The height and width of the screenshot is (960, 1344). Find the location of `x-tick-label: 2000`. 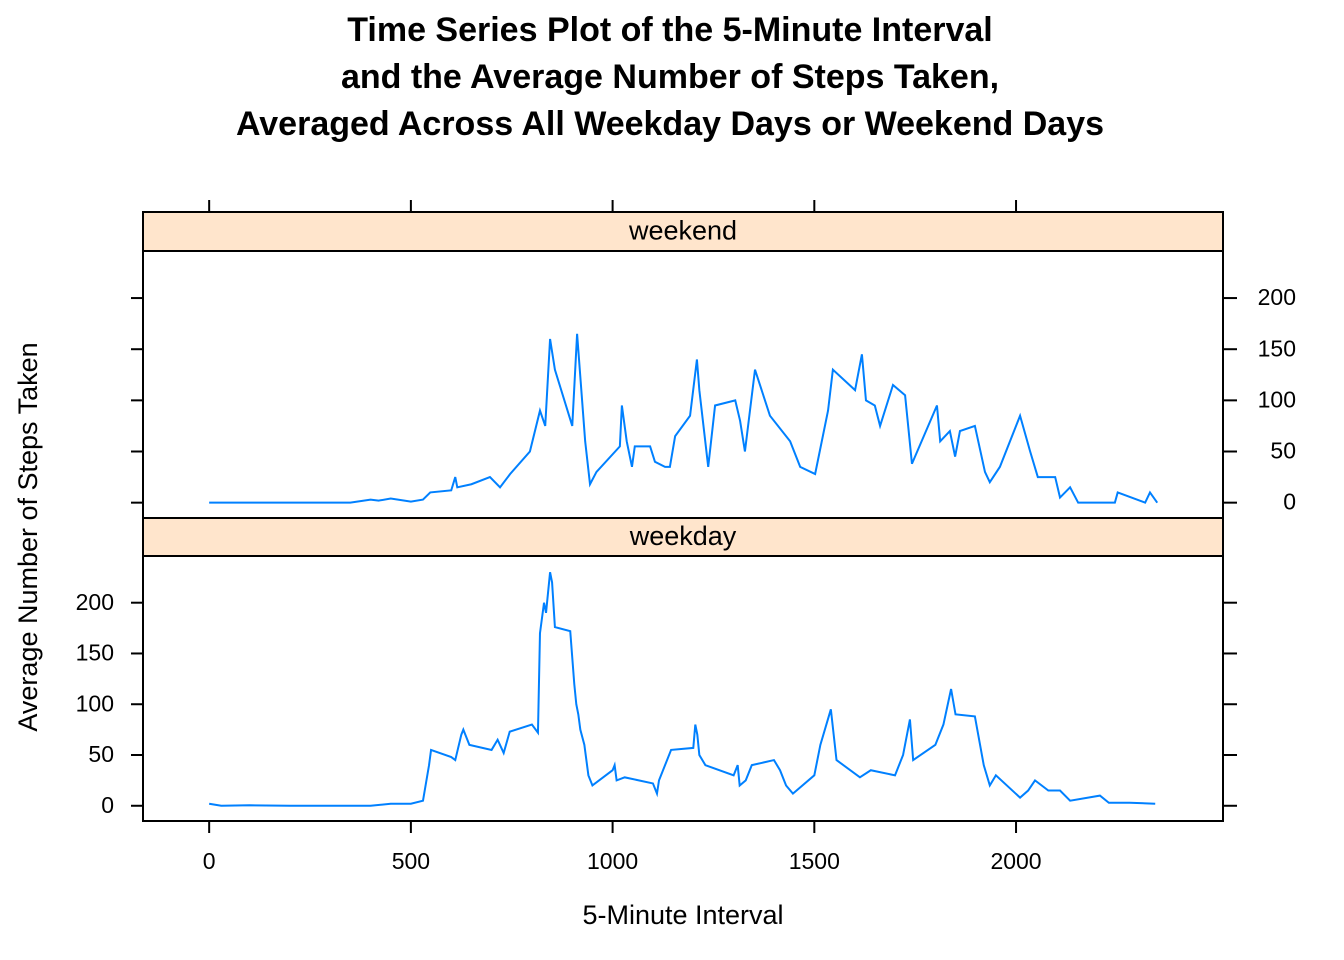

x-tick-label: 2000 is located at coordinates (1015, 861).